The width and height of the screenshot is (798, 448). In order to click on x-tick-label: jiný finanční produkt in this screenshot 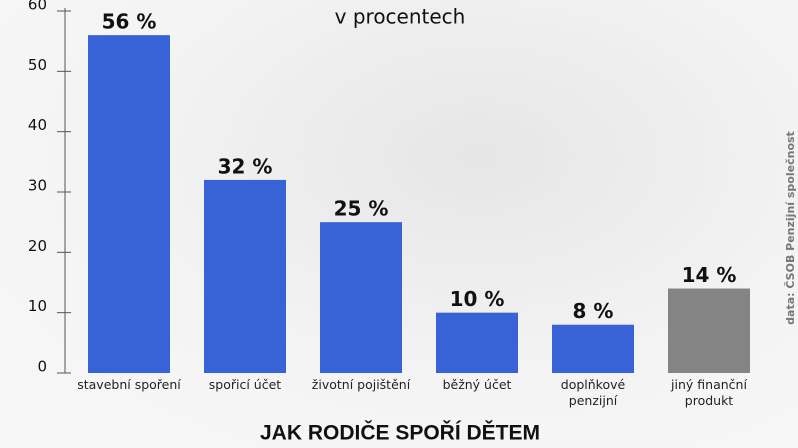, I will do `click(709, 392)`.